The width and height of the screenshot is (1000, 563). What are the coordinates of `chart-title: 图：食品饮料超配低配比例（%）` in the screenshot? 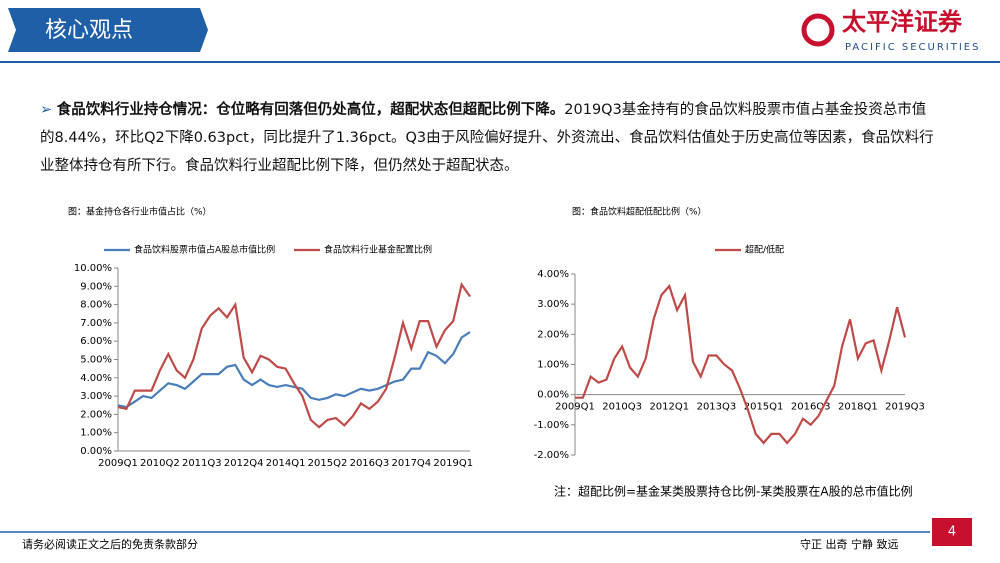 It's located at (639, 212).